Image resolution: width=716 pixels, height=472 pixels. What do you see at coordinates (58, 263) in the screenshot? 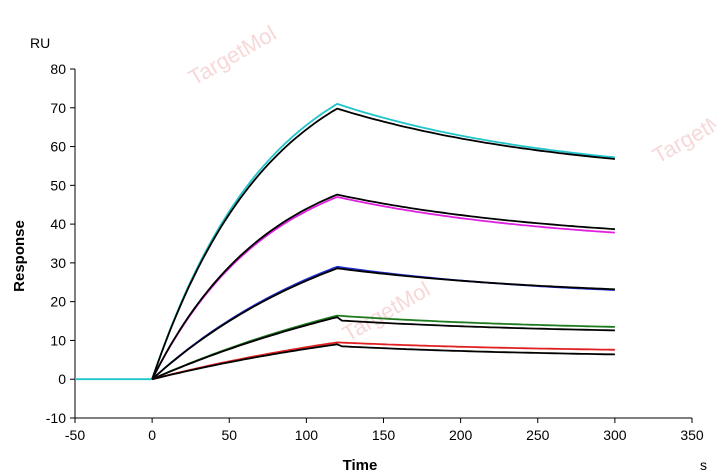
I see `y-tick-label: 30` at bounding box center [58, 263].